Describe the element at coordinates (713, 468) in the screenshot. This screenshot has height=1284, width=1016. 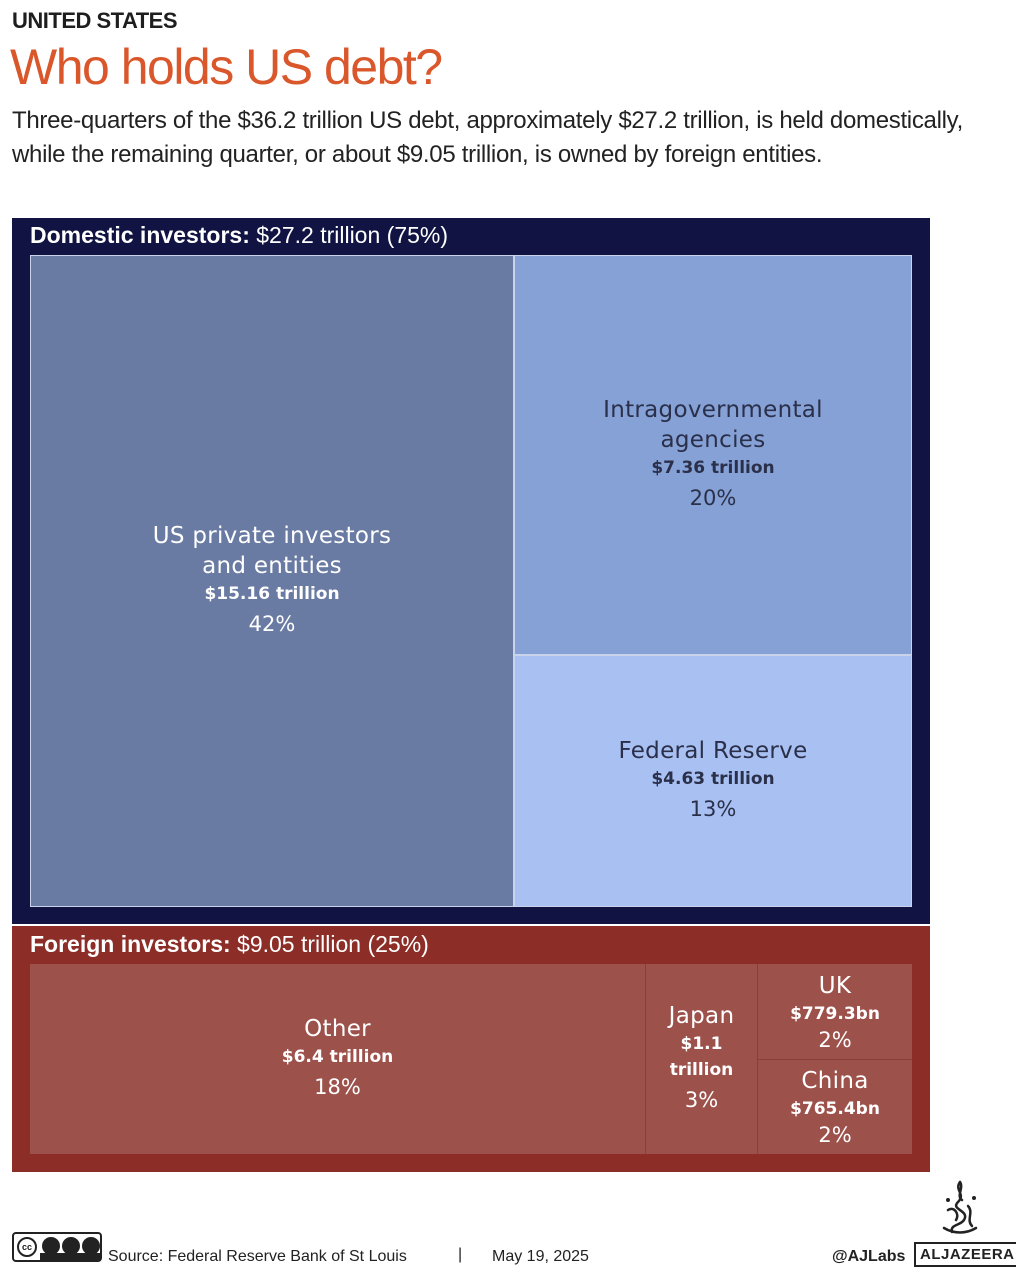
I see `cell-amount: $7.36 trillion` at that location.